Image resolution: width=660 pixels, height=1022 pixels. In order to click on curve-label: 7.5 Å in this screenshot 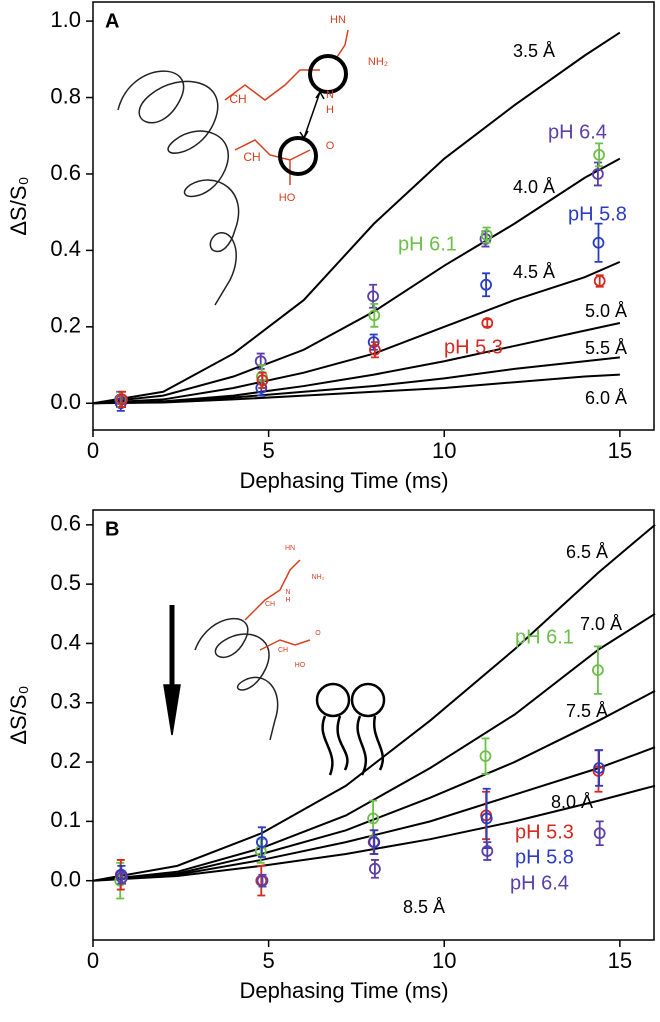, I will do `click(587, 711)`.